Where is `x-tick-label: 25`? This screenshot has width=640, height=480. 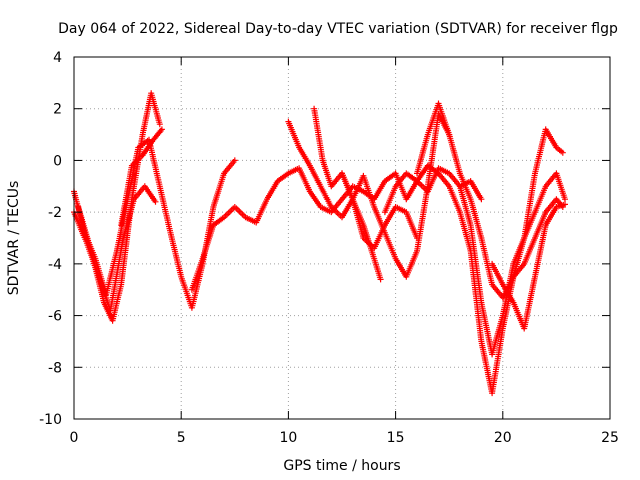
x-tick-label: 25 is located at coordinates (610, 438).